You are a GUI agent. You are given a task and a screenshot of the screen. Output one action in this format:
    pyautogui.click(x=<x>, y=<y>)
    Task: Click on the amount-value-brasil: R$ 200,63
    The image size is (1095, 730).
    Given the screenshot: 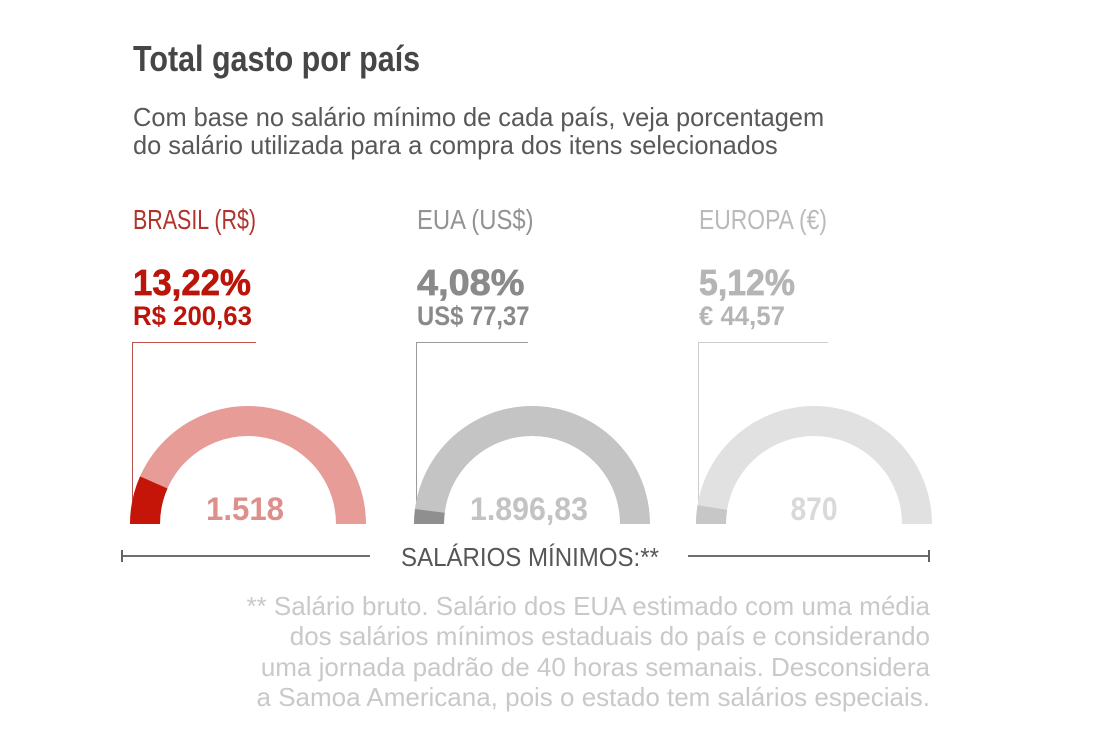 What is the action you would take?
    pyautogui.click(x=193, y=316)
    